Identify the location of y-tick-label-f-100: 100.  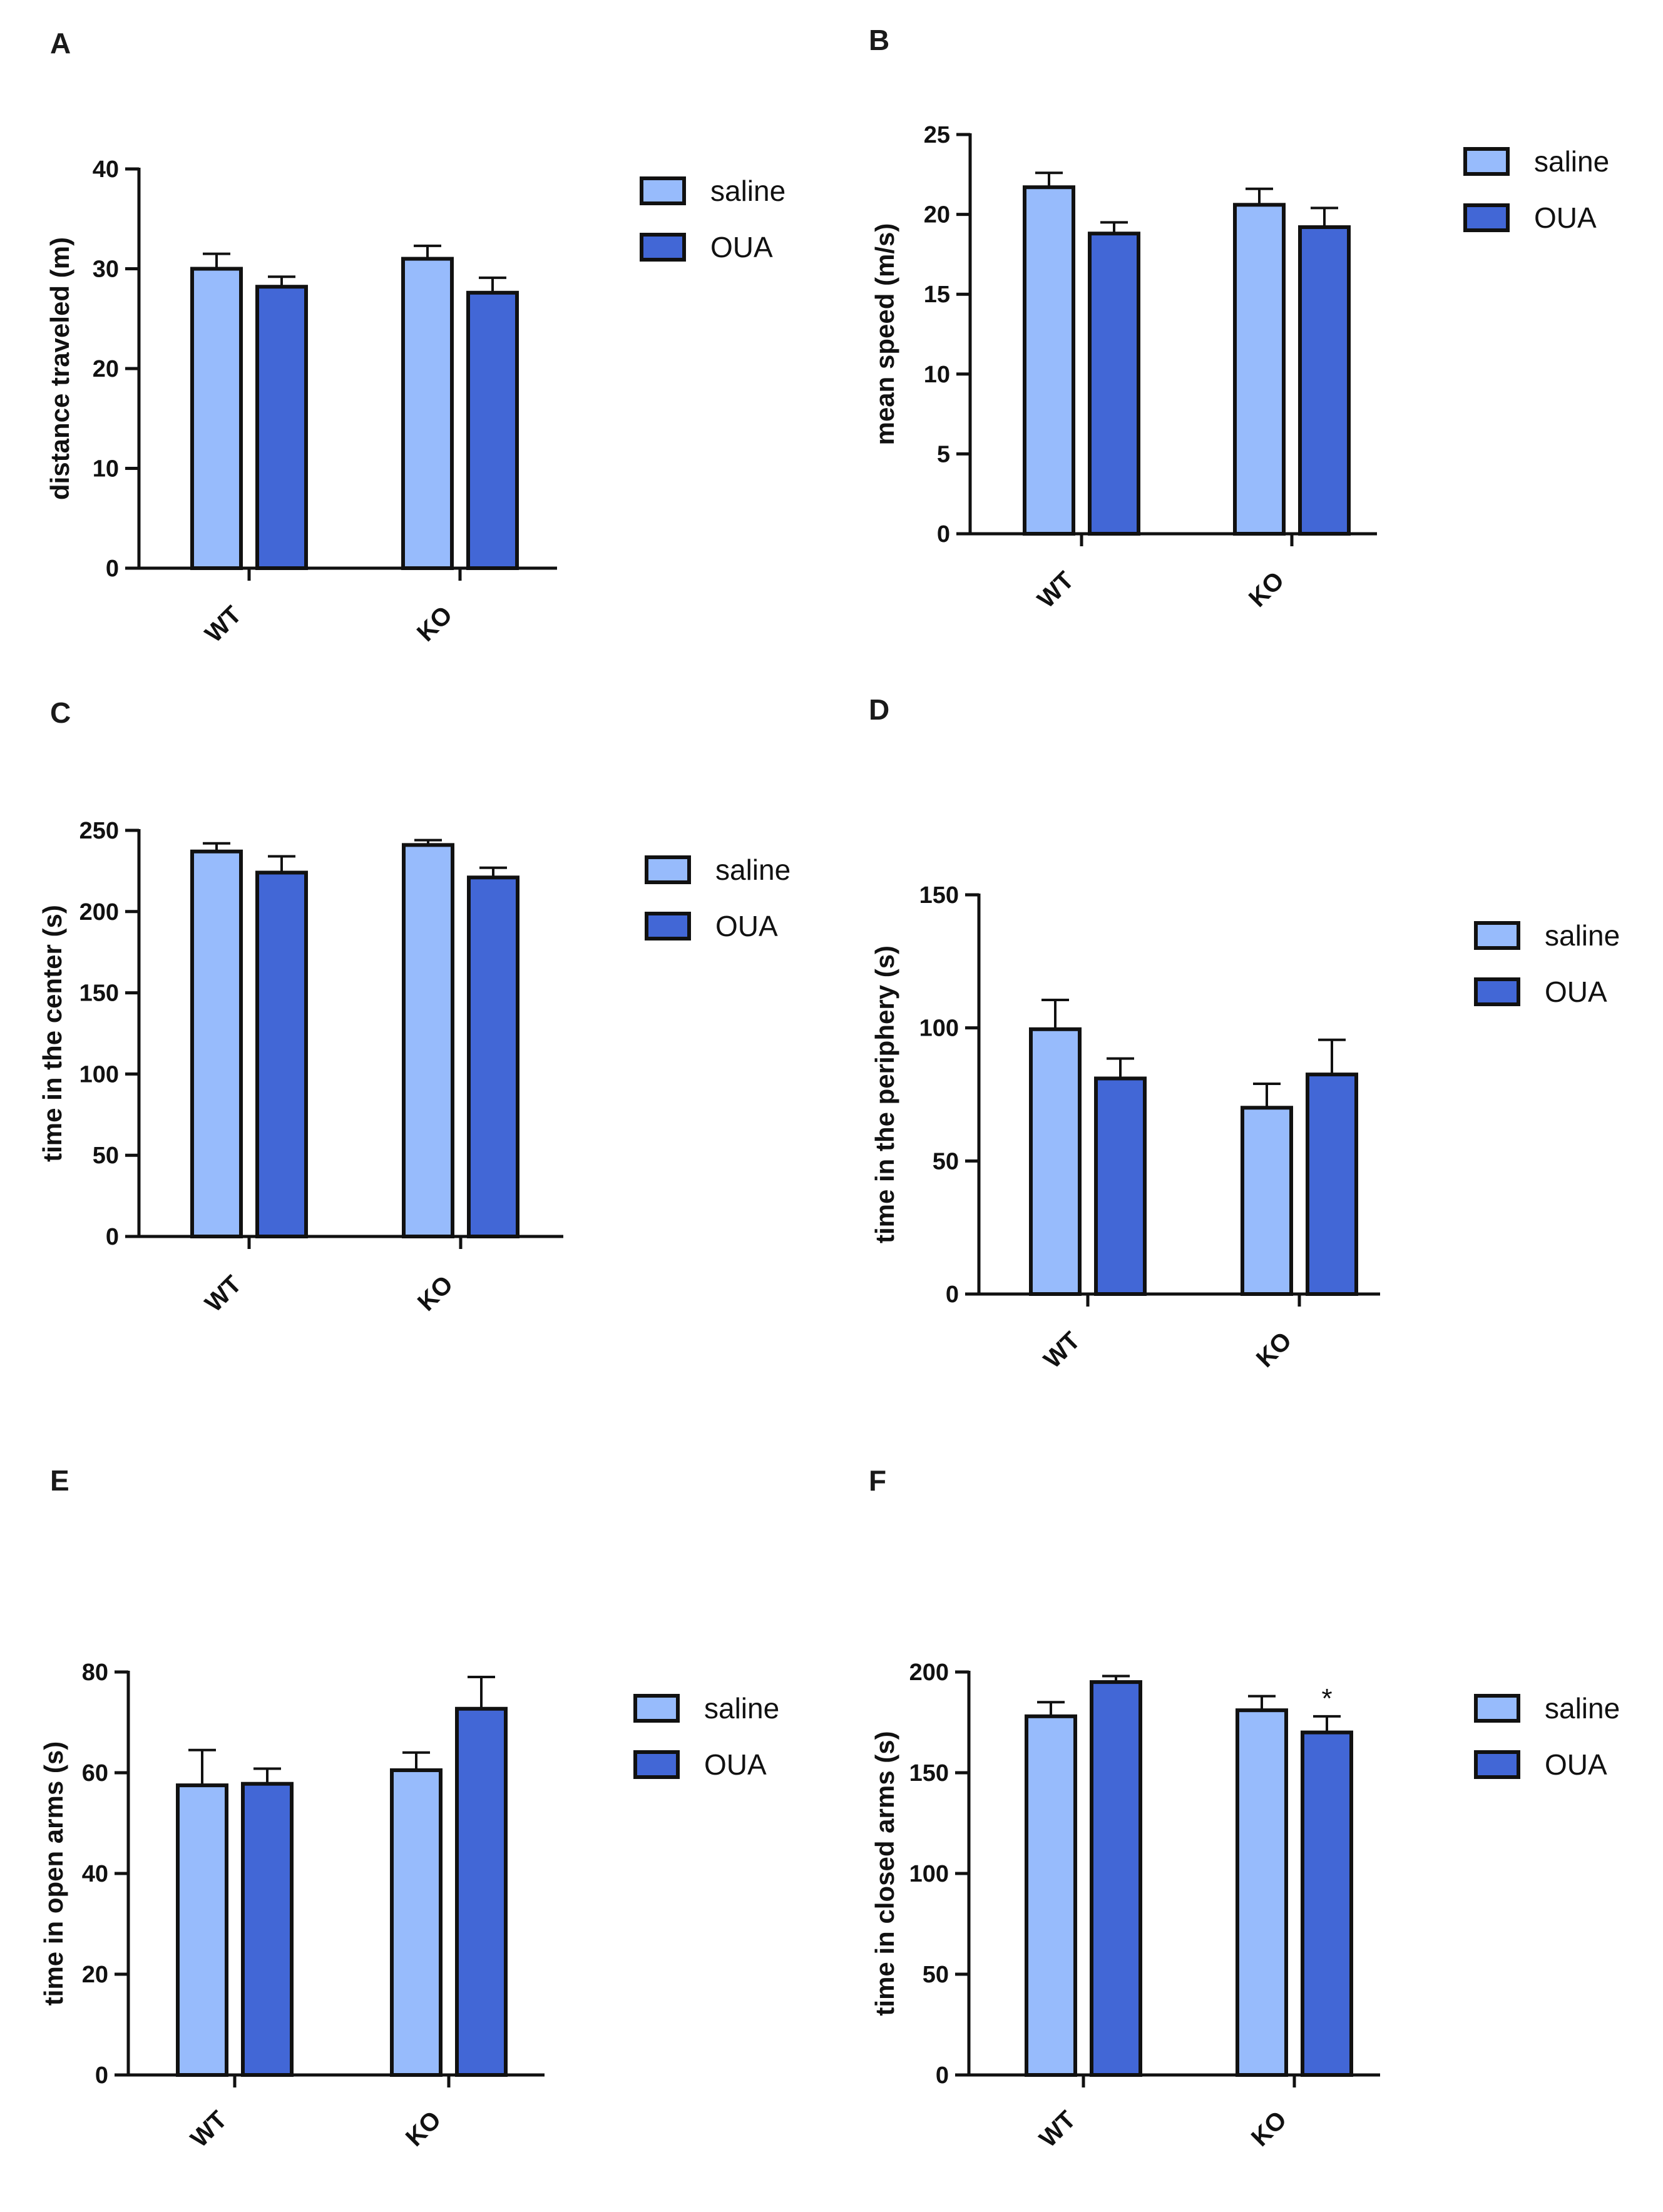
(929, 1874).